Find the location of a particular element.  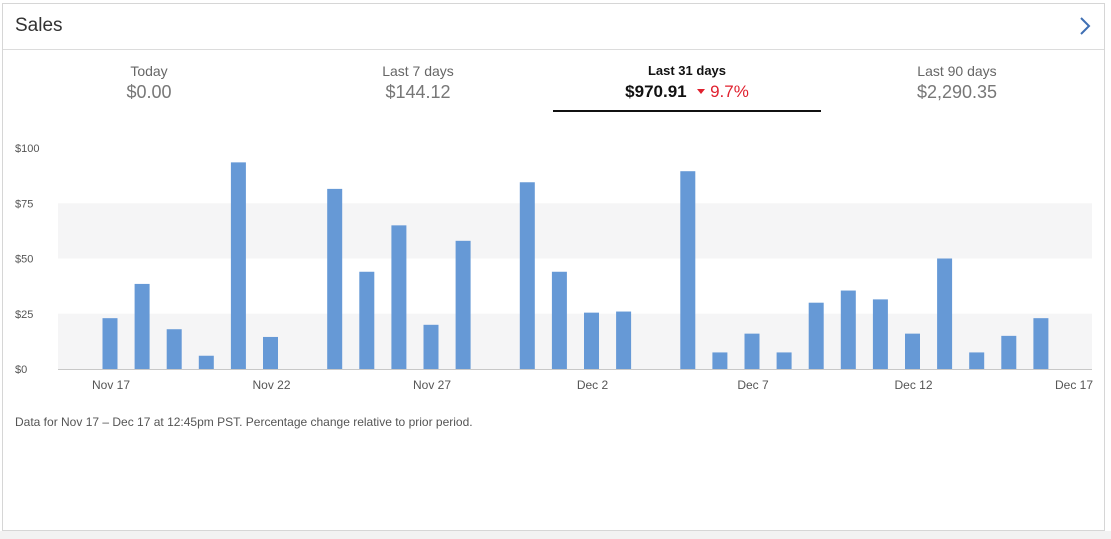

tab-last-7-days: Last 7 days $144.12 is located at coordinates (418, 81).